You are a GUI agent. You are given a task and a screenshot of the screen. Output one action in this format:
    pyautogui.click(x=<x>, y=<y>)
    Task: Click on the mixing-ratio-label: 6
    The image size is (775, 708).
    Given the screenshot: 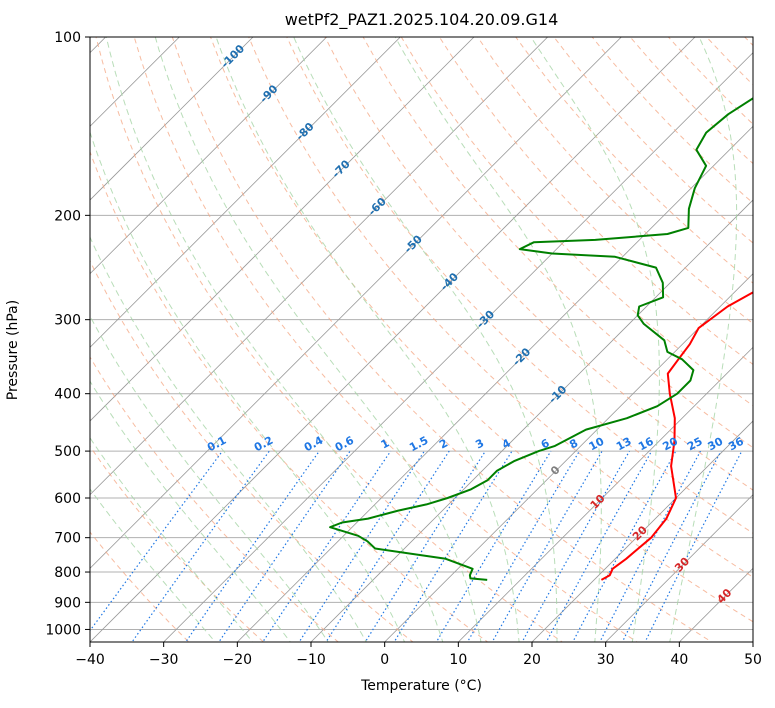 What is the action you would take?
    pyautogui.click(x=545, y=443)
    